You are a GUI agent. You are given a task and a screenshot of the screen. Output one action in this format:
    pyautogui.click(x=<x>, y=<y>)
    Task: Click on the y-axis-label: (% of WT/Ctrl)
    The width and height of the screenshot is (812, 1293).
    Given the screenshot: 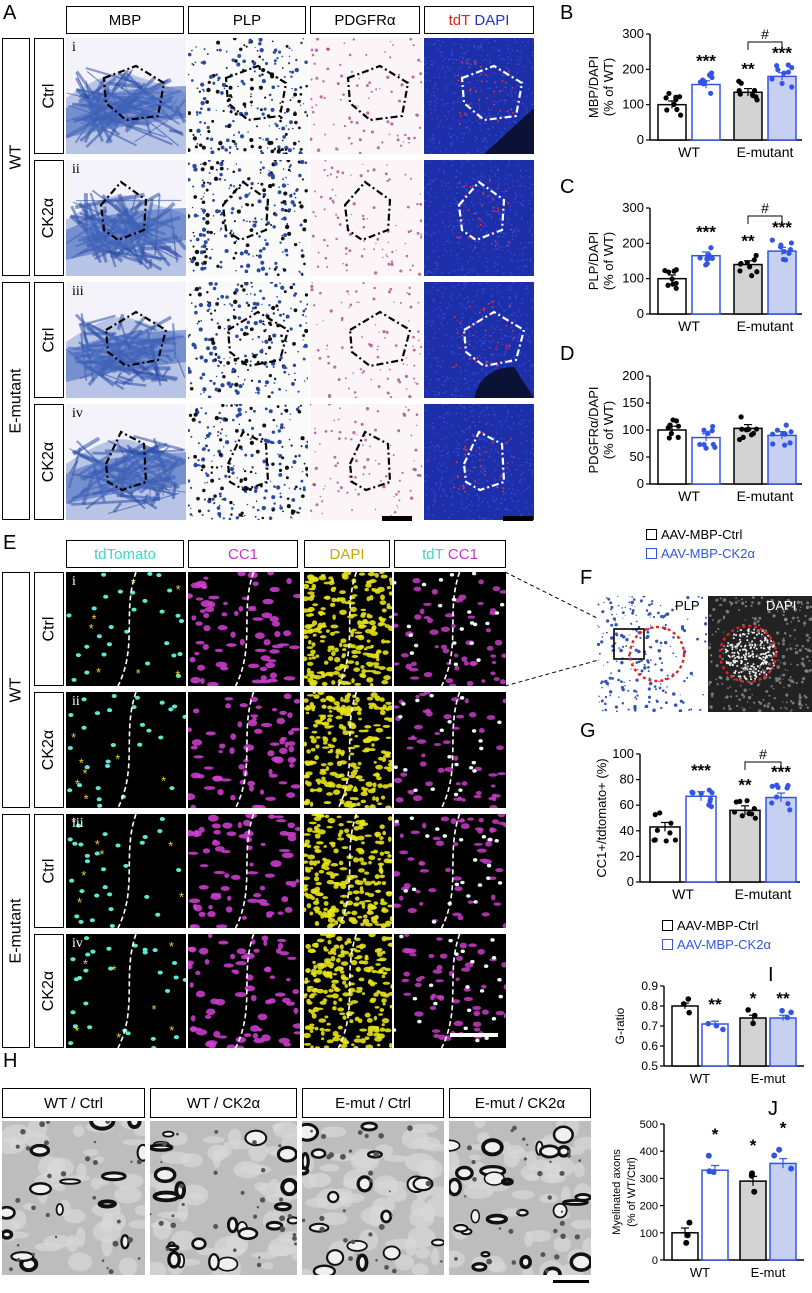 What is the action you would take?
    pyautogui.click(x=632, y=1192)
    